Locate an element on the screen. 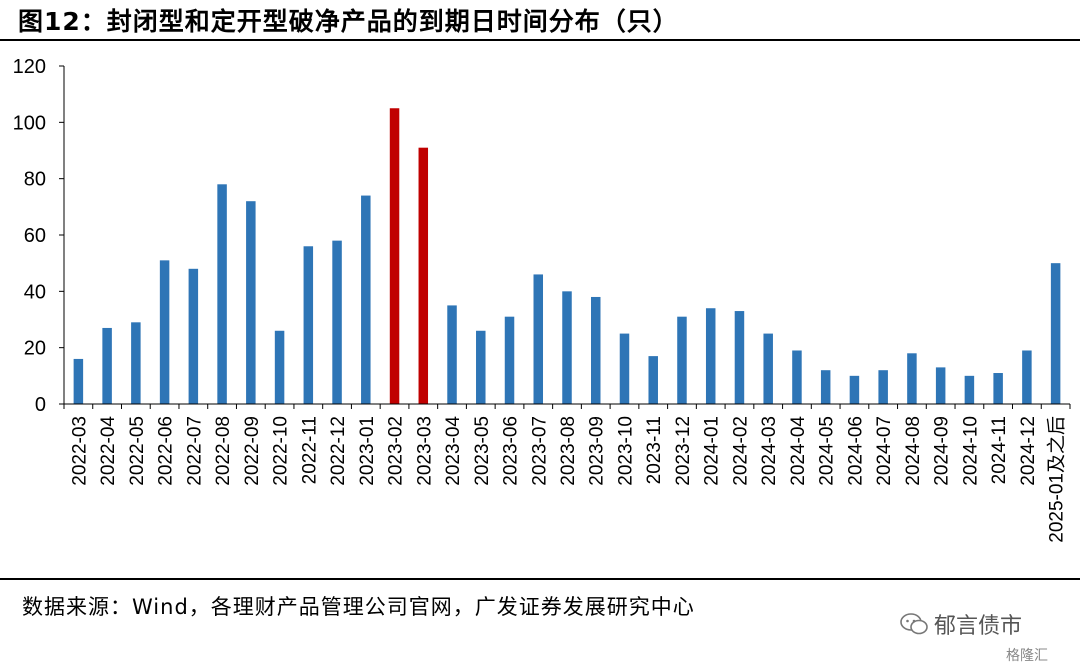 This screenshot has height=670, width=1080. watermark-gelonghui: 格隆汇 is located at coordinates (1027, 656).